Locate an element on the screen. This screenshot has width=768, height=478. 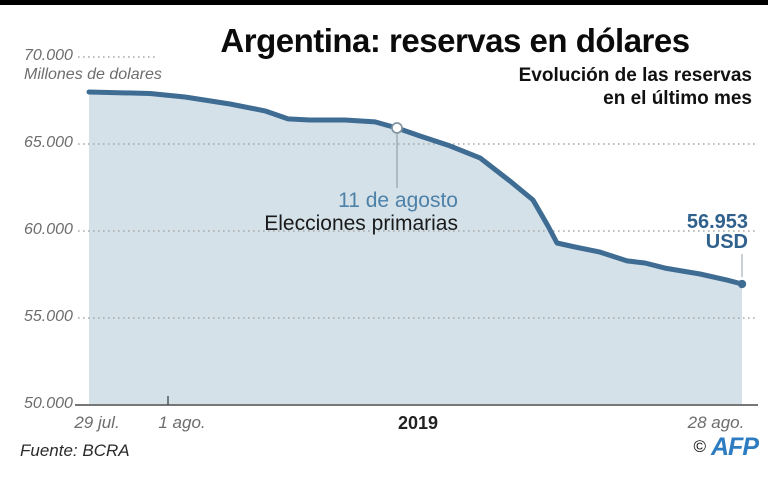
x-tick-1ago: 1 ago. is located at coordinates (182, 422).